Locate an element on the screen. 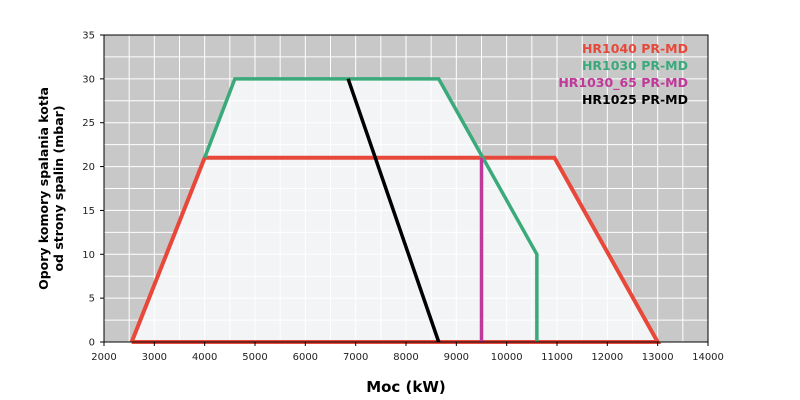  y-tick-label: 0 is located at coordinates (92, 343).